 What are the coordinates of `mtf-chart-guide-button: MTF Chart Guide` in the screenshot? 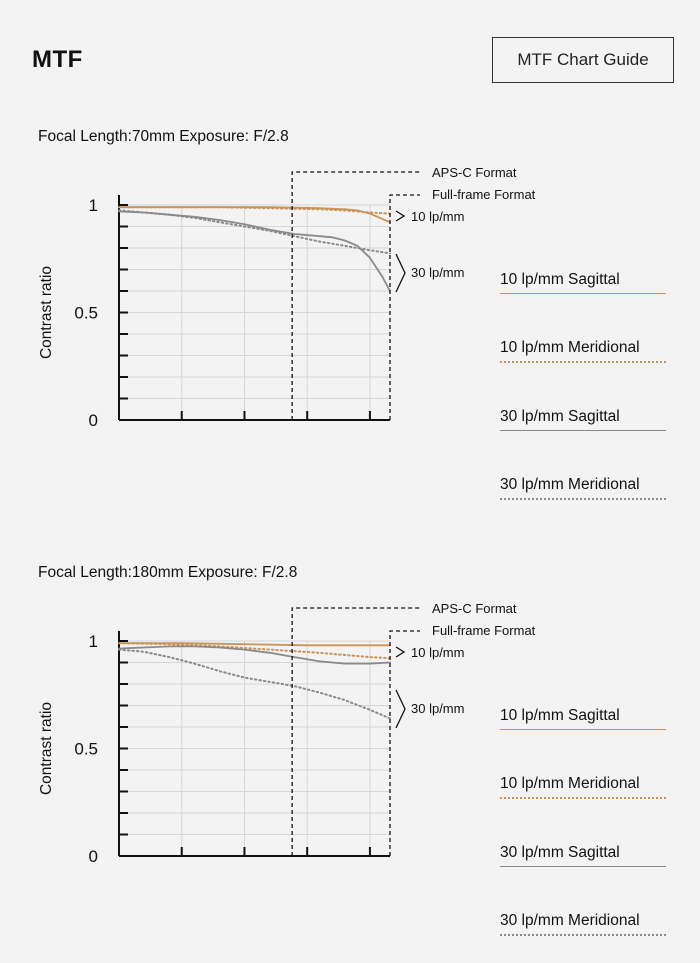 It's located at (583, 60).